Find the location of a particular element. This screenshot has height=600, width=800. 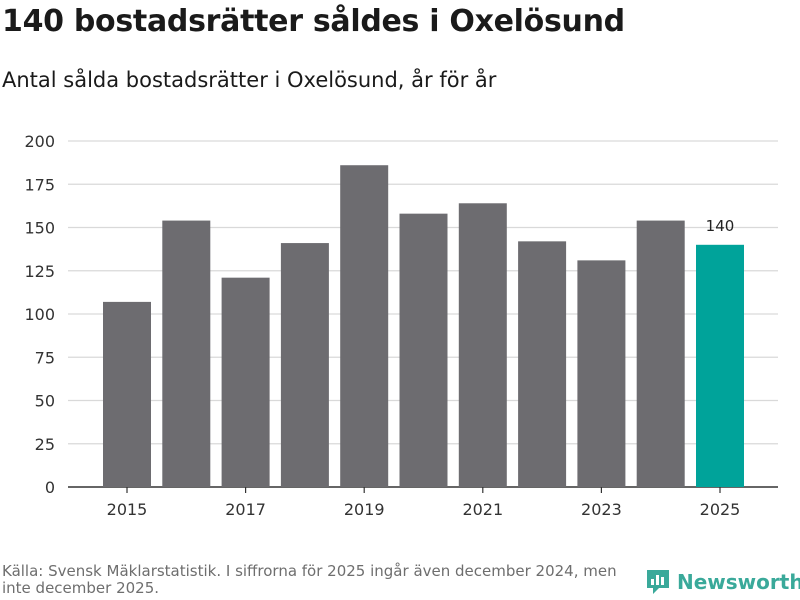

bar-highlight is located at coordinates (720, 365).